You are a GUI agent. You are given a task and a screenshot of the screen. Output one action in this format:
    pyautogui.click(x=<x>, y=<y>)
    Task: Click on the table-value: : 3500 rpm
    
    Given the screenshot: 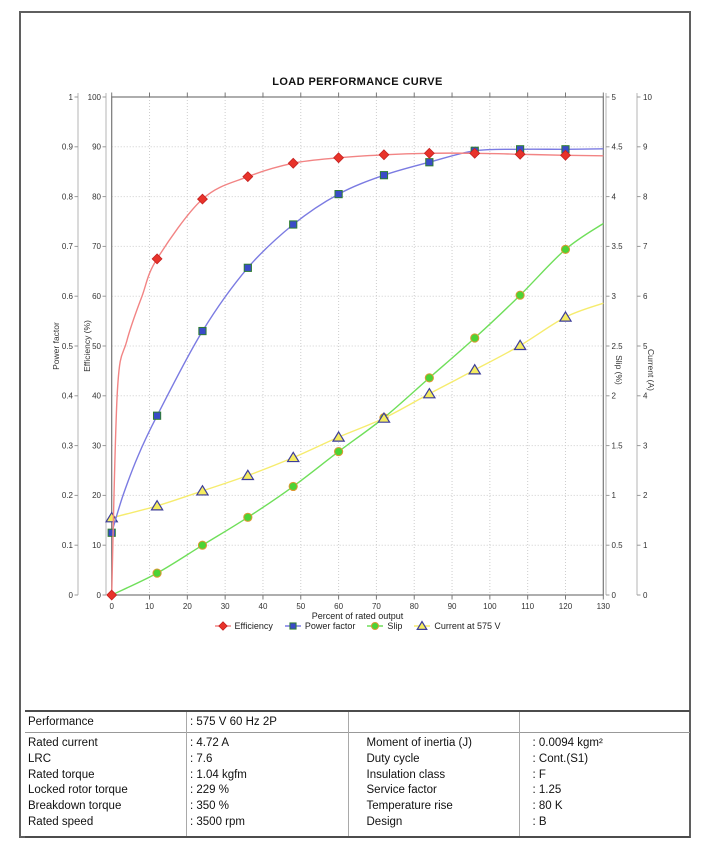 What is the action you would take?
    pyautogui.click(x=217, y=821)
    